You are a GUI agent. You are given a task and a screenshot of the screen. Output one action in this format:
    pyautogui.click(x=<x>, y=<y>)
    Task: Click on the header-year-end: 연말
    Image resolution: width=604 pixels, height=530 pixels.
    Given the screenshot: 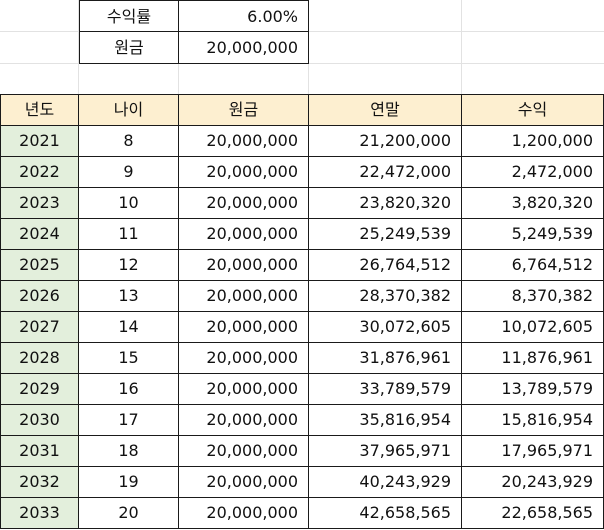 What is the action you would take?
    pyautogui.click(x=385, y=110)
    